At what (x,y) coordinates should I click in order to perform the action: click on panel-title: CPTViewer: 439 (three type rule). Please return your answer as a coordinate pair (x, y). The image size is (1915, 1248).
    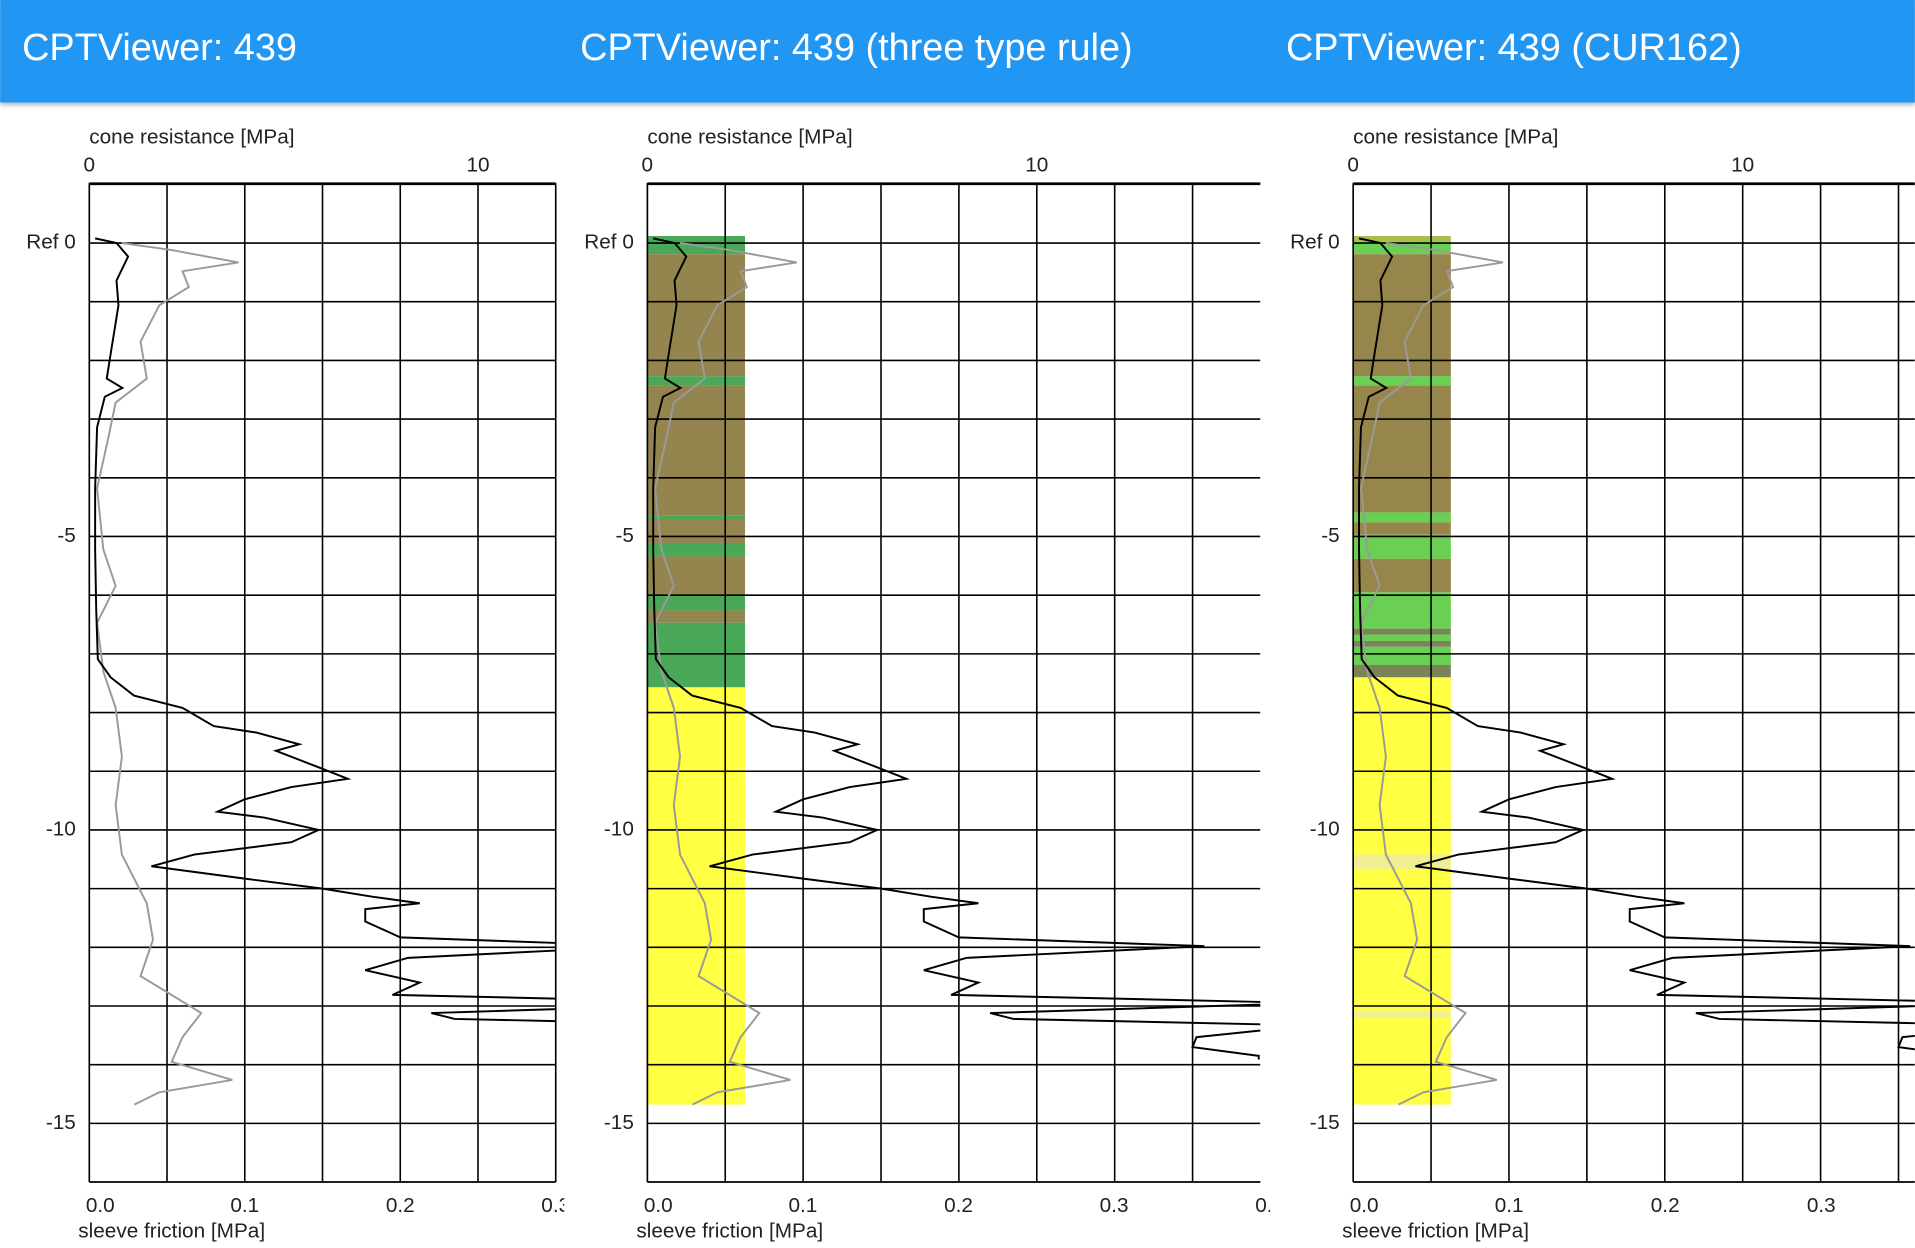
    Looking at the image, I should click on (856, 48).